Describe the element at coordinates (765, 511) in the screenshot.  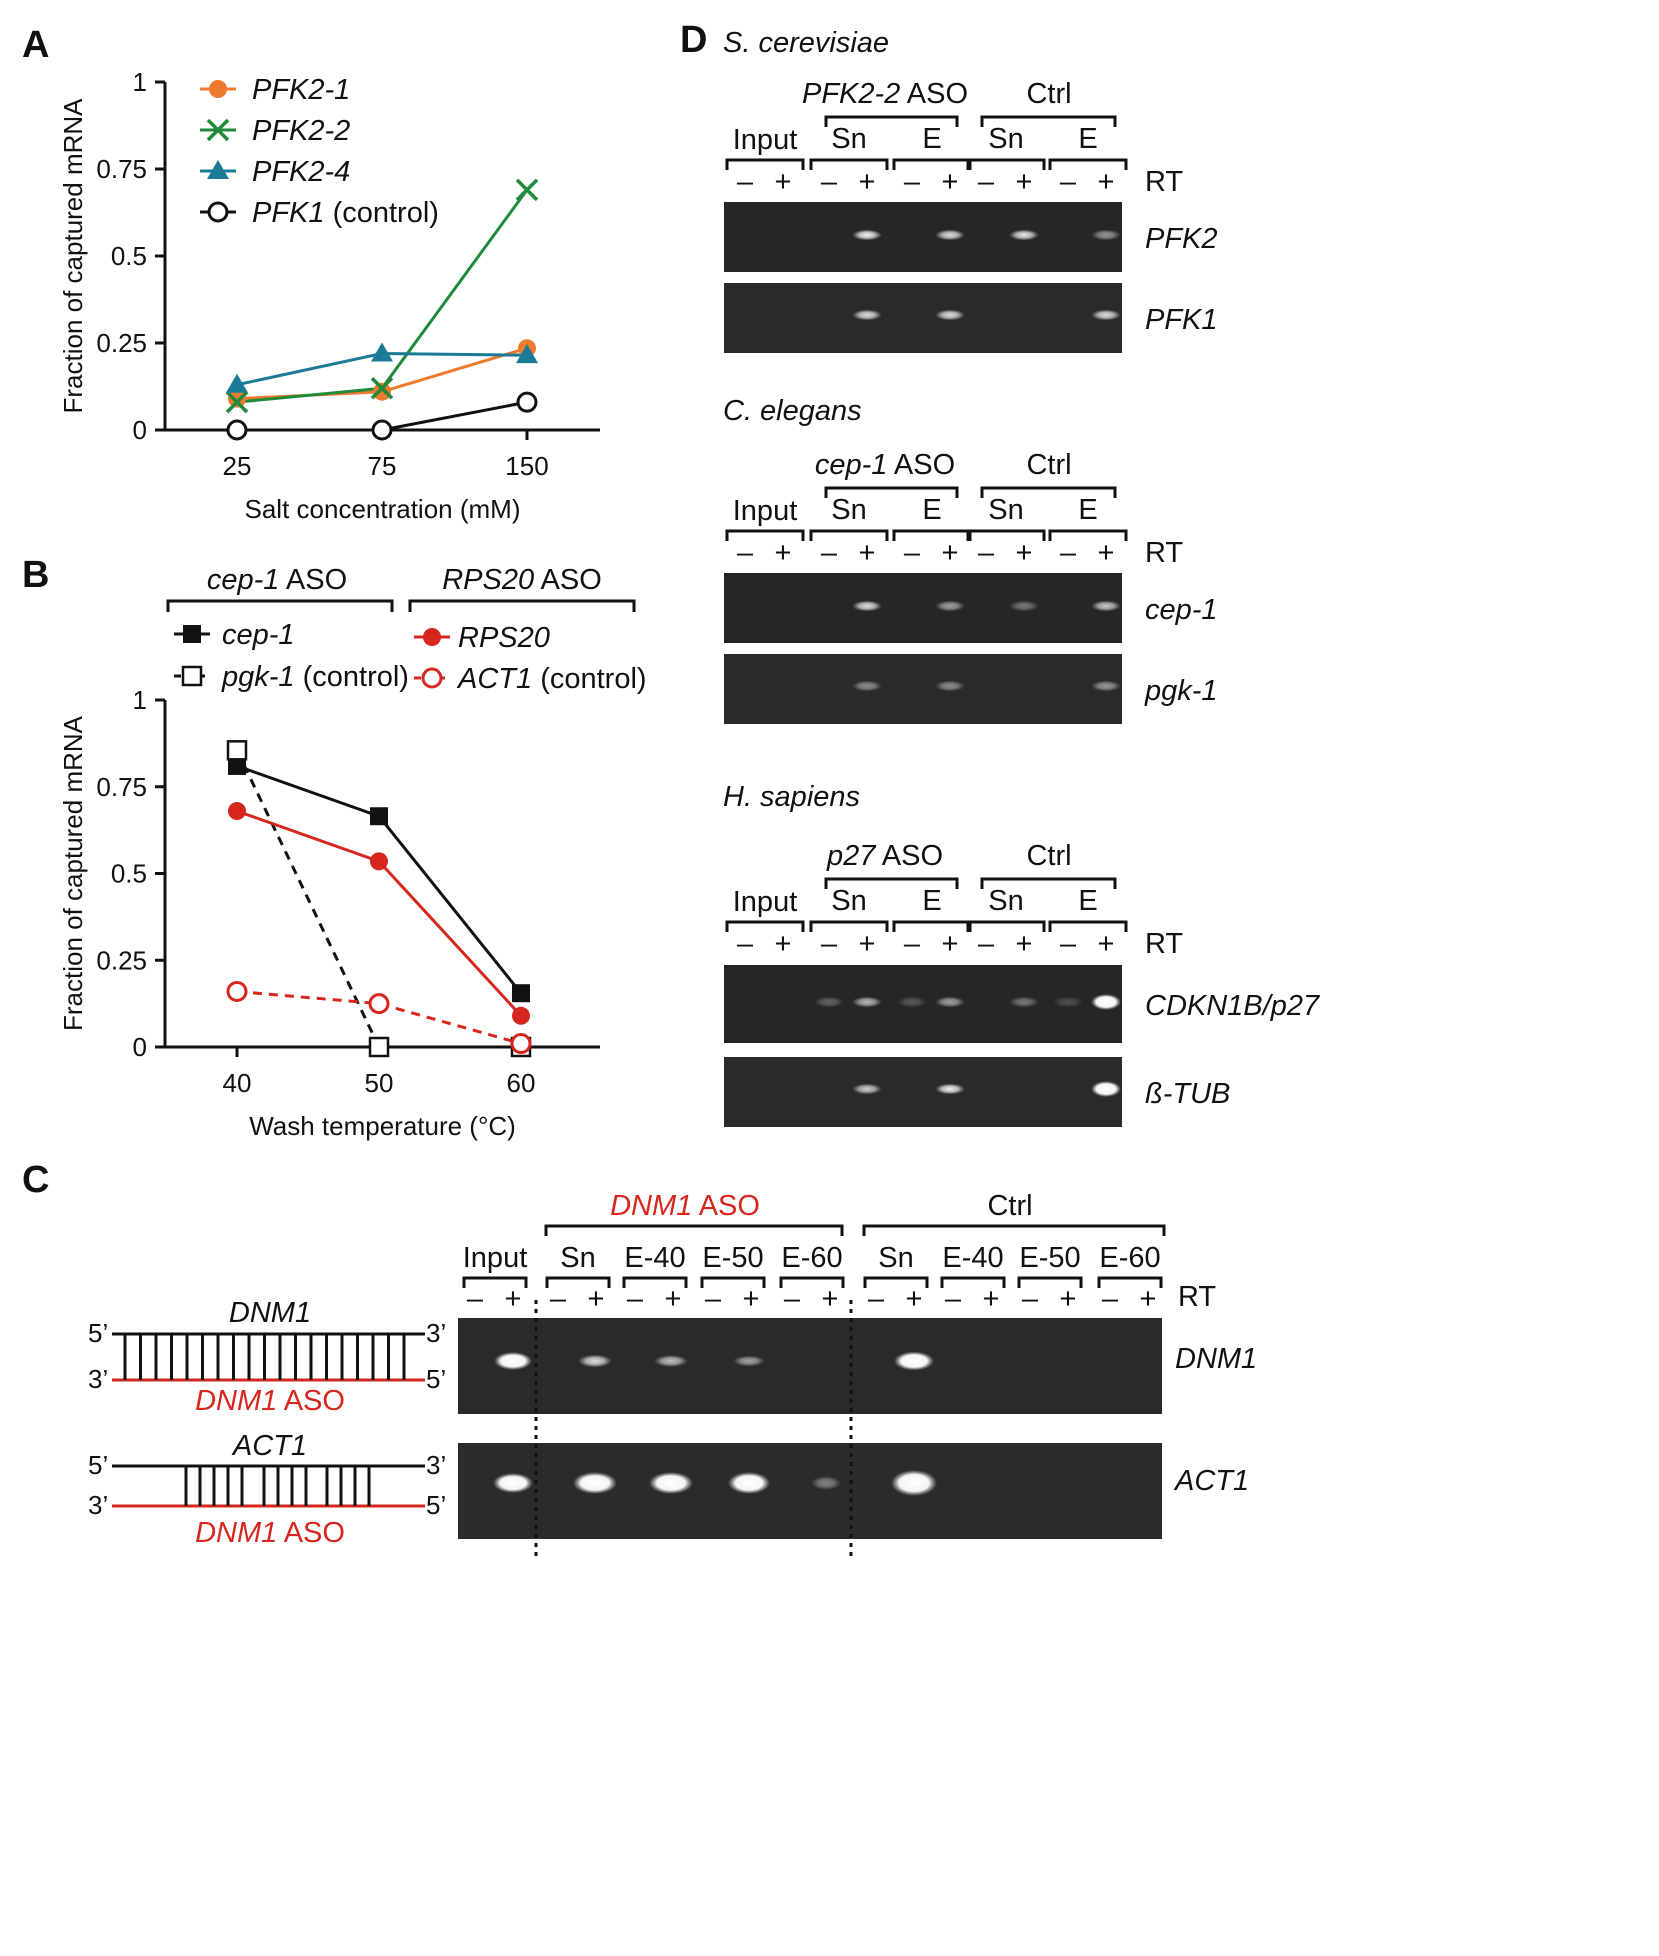
I see `lane-label: Input` at that location.